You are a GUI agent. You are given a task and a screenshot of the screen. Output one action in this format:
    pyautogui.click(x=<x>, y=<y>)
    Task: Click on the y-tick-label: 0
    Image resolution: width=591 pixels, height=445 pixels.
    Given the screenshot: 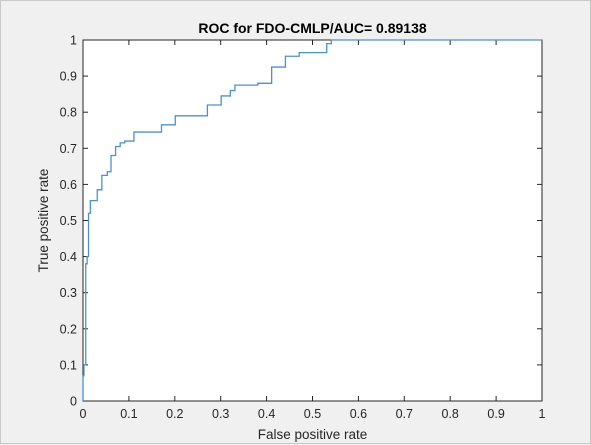 What is the action you would take?
    pyautogui.click(x=73, y=402)
    